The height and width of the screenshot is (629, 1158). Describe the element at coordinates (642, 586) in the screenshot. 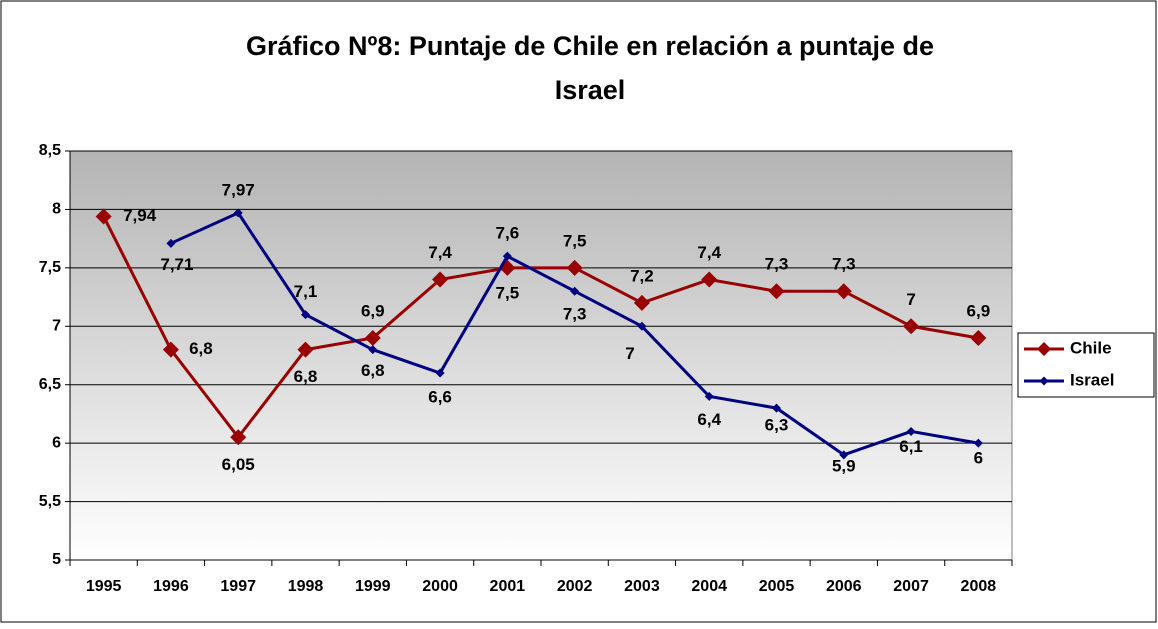

I see `x-tick-label: 2003` at that location.